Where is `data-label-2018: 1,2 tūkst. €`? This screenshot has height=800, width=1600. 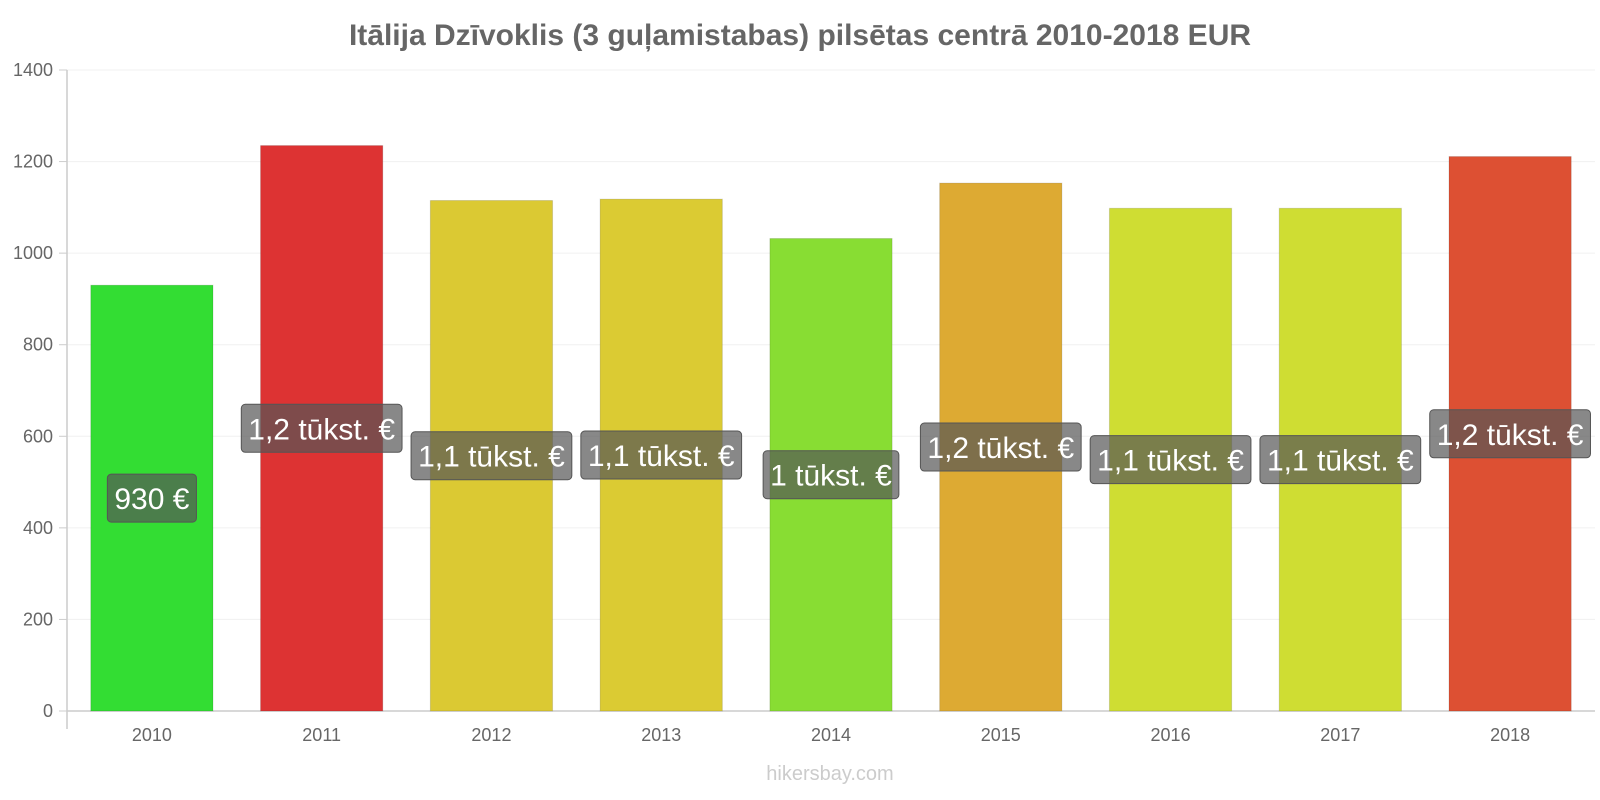
data-label-2018: 1,2 tūkst. € is located at coordinates (1510, 434).